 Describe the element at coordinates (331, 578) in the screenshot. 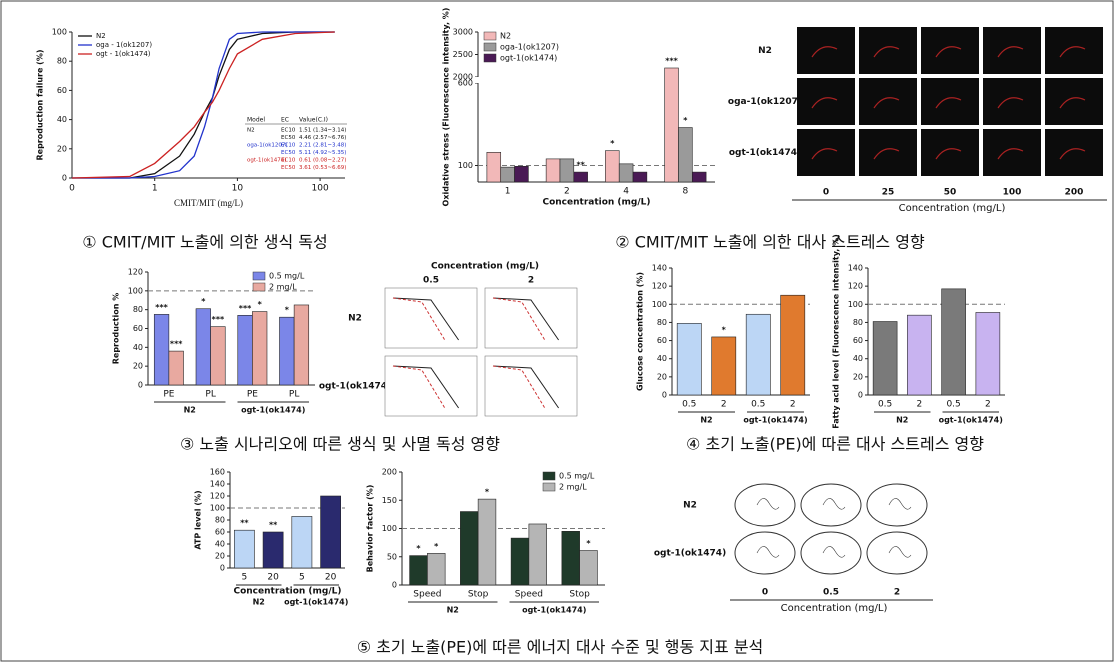

I see `x-tick-label: 20` at that location.